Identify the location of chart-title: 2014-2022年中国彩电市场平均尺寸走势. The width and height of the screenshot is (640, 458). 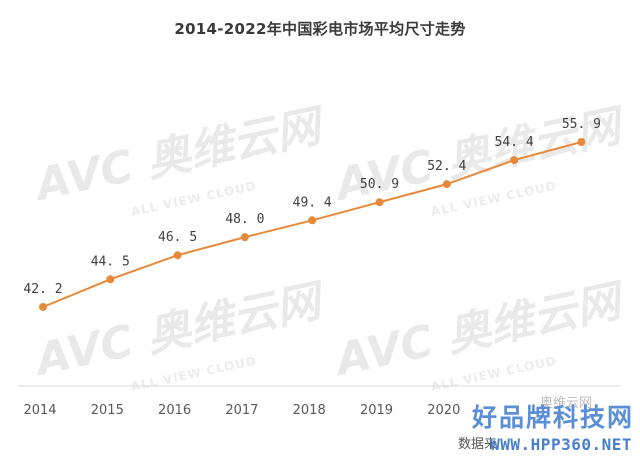
(320, 29).